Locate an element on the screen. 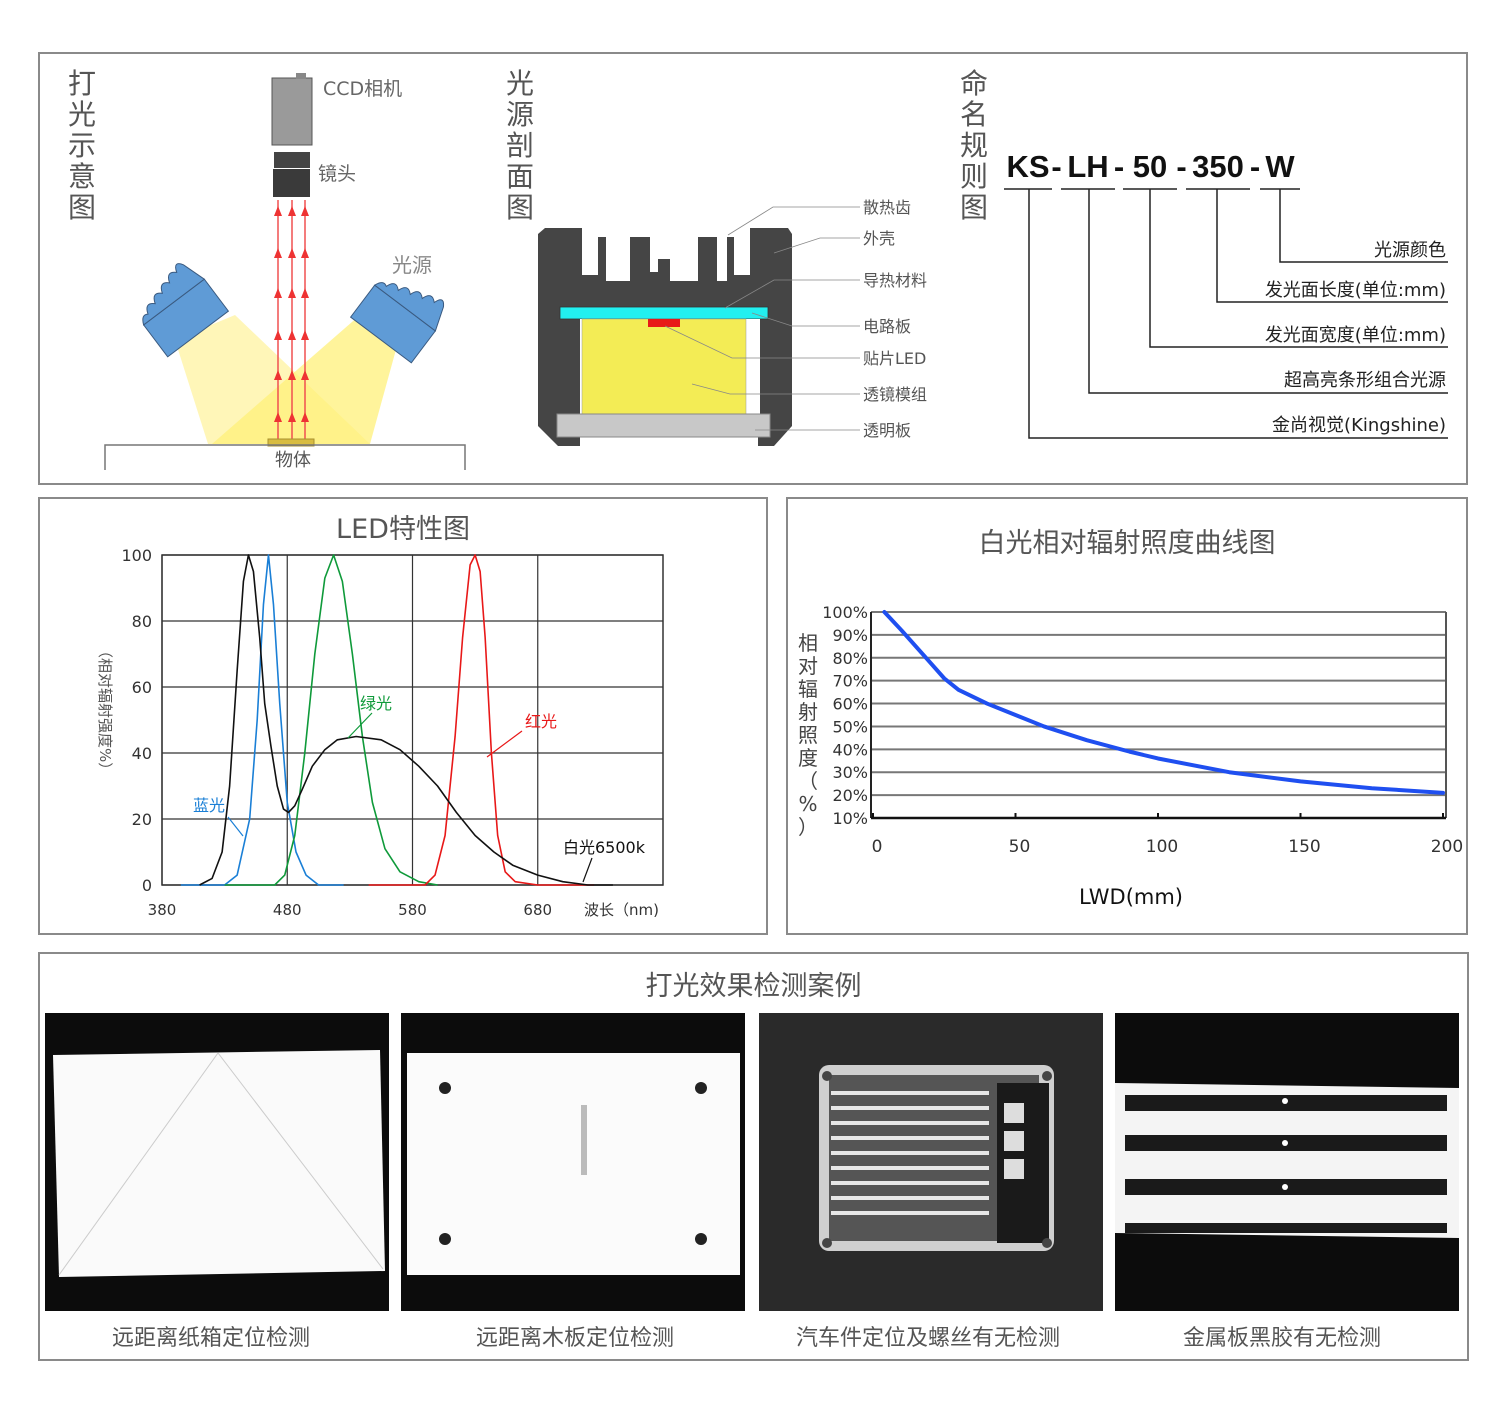  series-label-2: 红光 is located at coordinates (541, 721).